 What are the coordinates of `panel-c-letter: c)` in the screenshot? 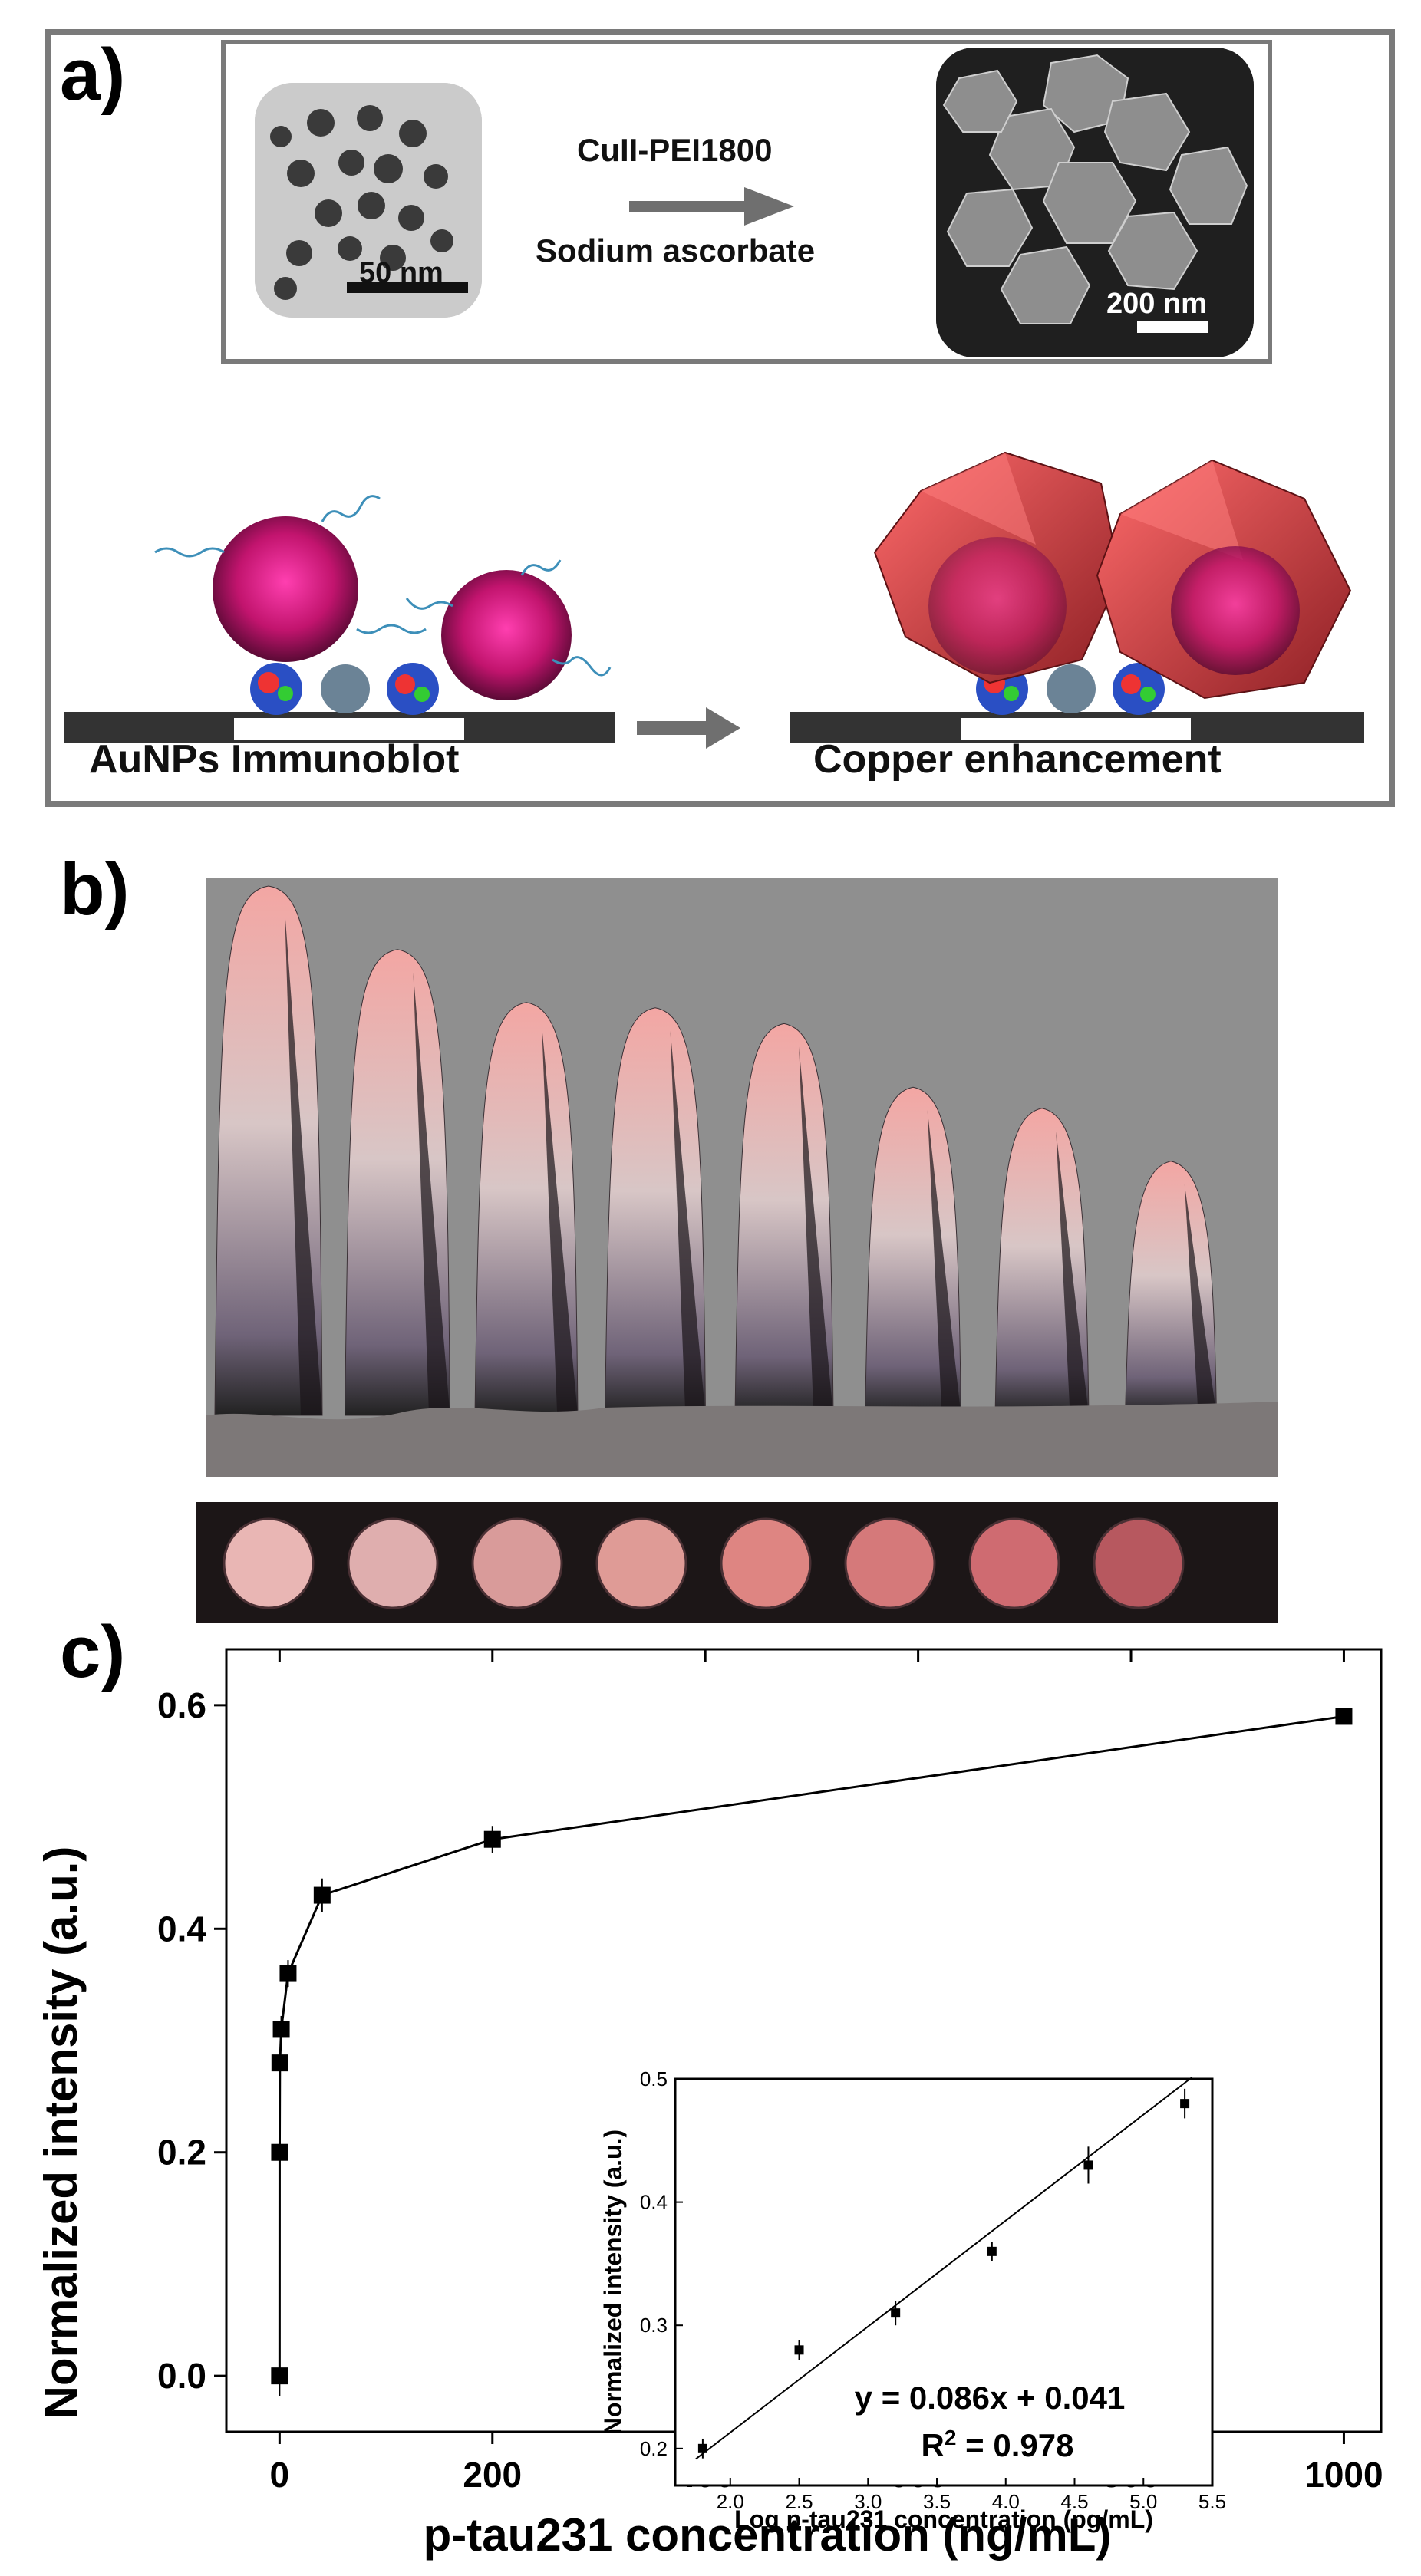 It's located at (93, 1652).